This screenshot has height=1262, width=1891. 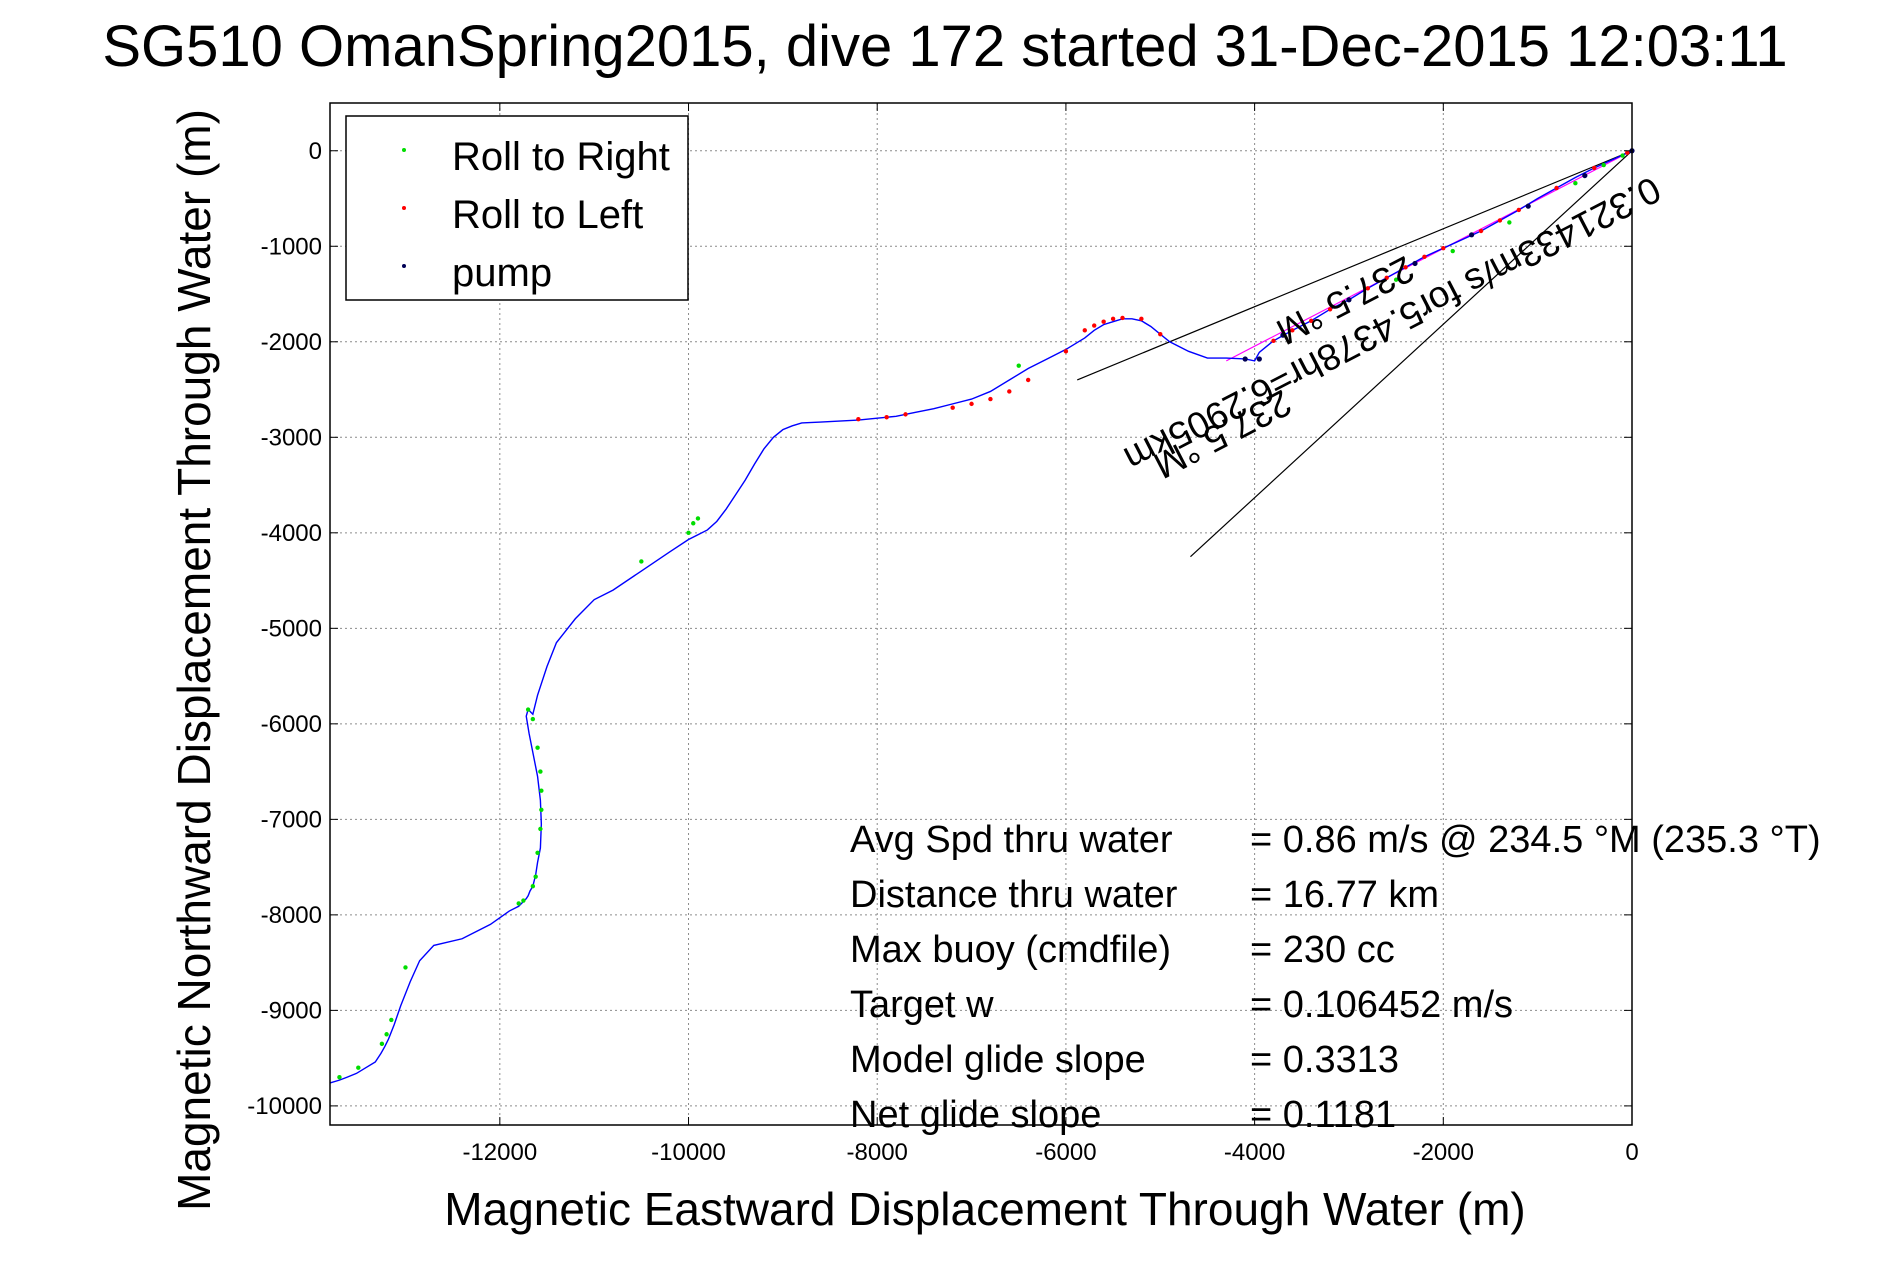 What do you see at coordinates (975, 1115) in the screenshot?
I see `stat-label-net-glide: Net glide slope` at bounding box center [975, 1115].